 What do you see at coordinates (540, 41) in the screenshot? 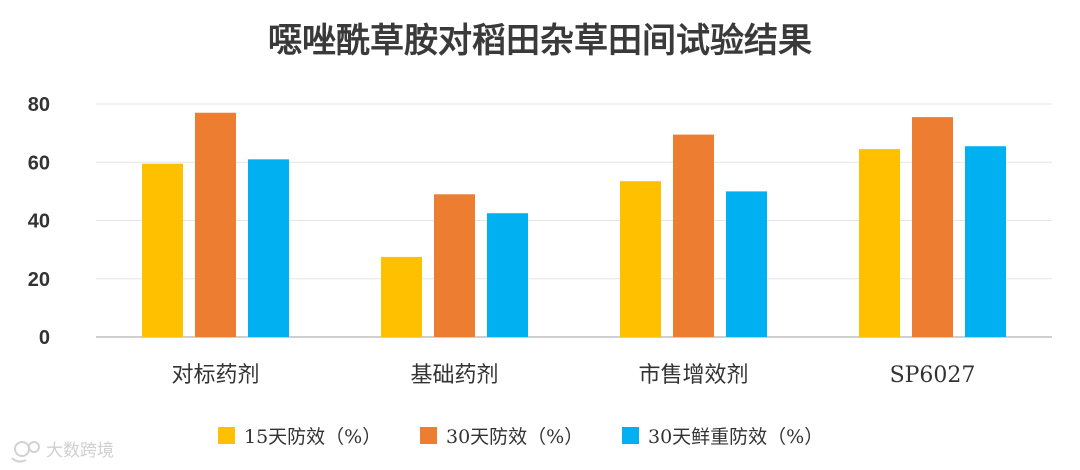
I see `chart-title: 噁唑酰草胺对稻田杂草田间试验结果` at bounding box center [540, 41].